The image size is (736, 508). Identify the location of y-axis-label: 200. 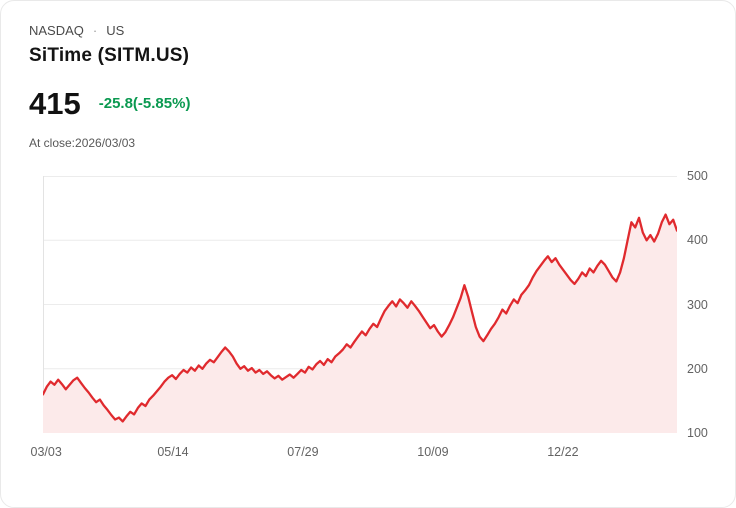
(697, 368).